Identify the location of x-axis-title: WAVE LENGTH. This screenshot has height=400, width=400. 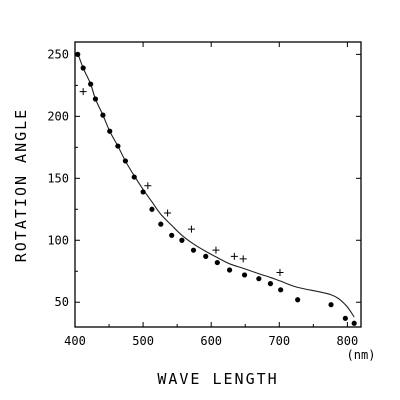
(217, 379).